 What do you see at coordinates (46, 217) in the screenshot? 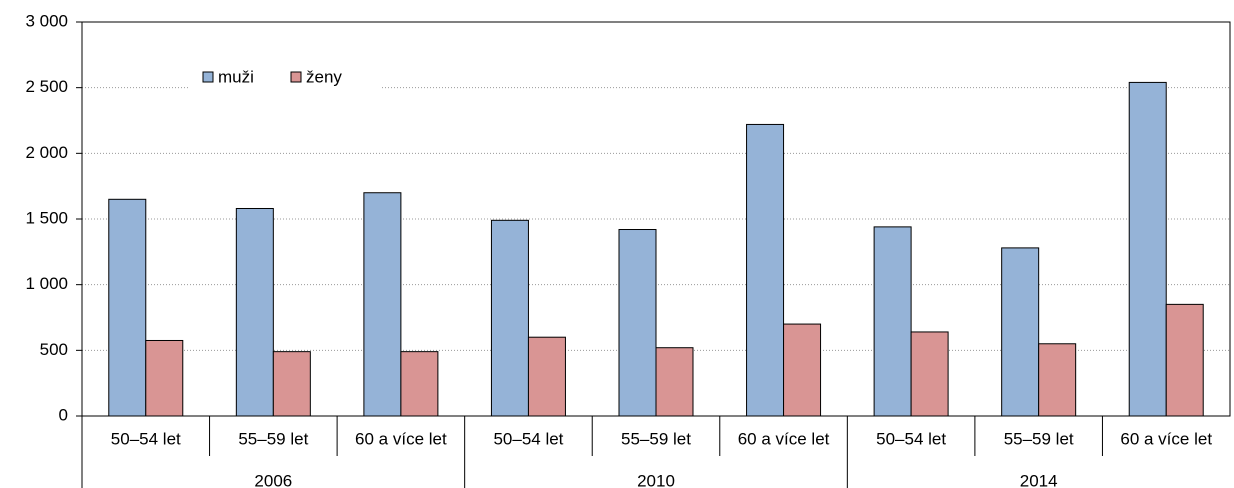
I see `y-tick-label: 1 500` at bounding box center [46, 217].